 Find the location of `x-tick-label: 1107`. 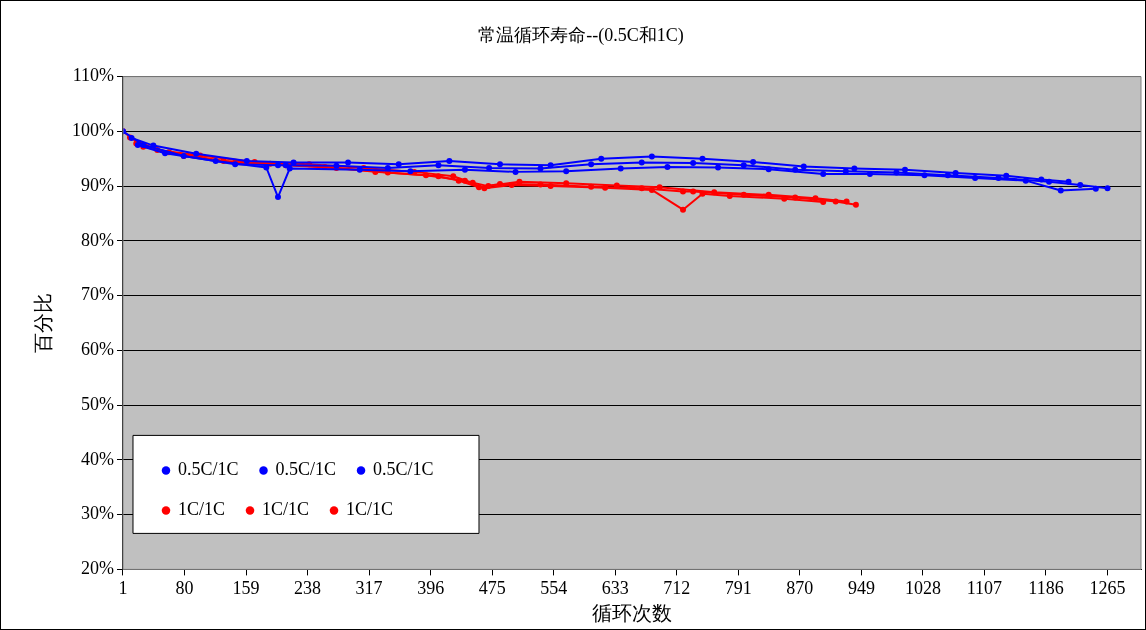

x-tick-label: 1107 is located at coordinates (984, 587).